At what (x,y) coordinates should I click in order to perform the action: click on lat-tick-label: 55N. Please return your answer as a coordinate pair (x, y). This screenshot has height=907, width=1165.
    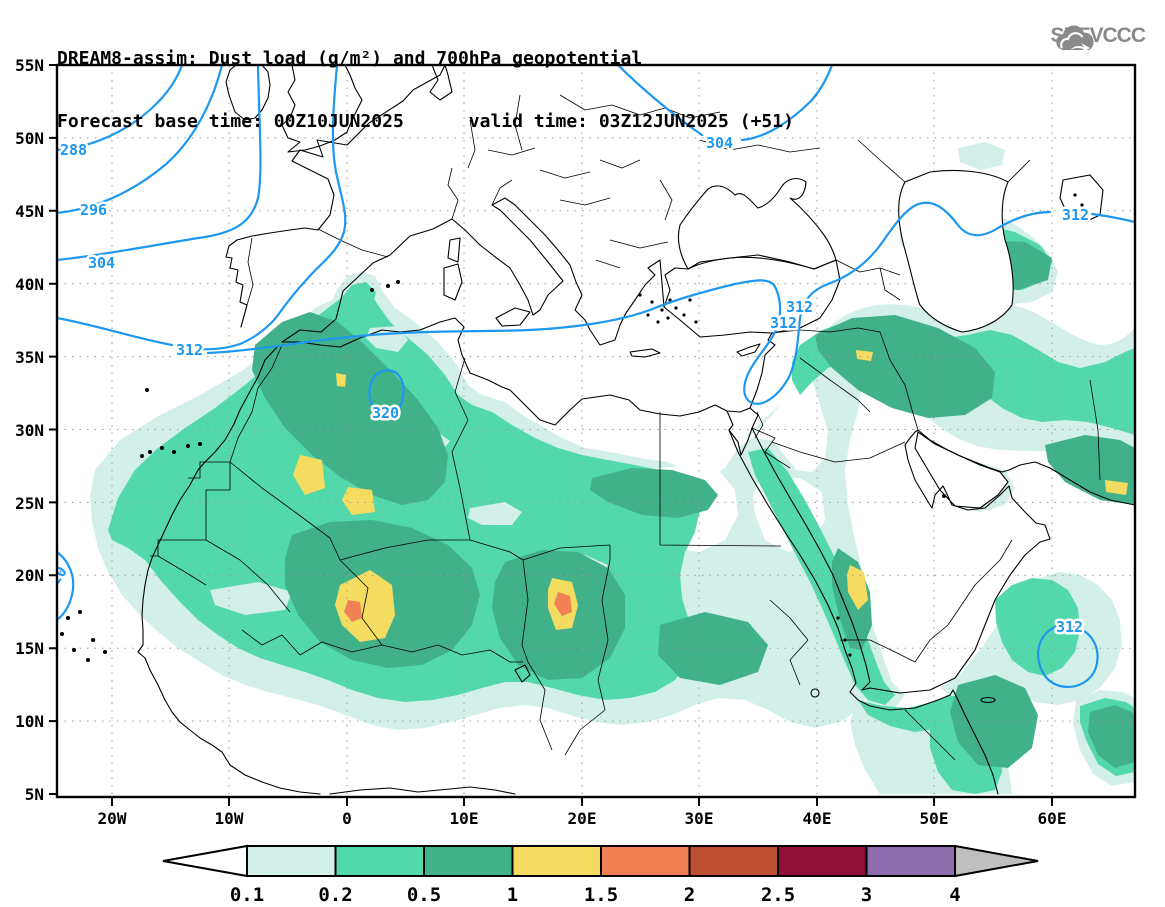
    Looking at the image, I should click on (29, 65).